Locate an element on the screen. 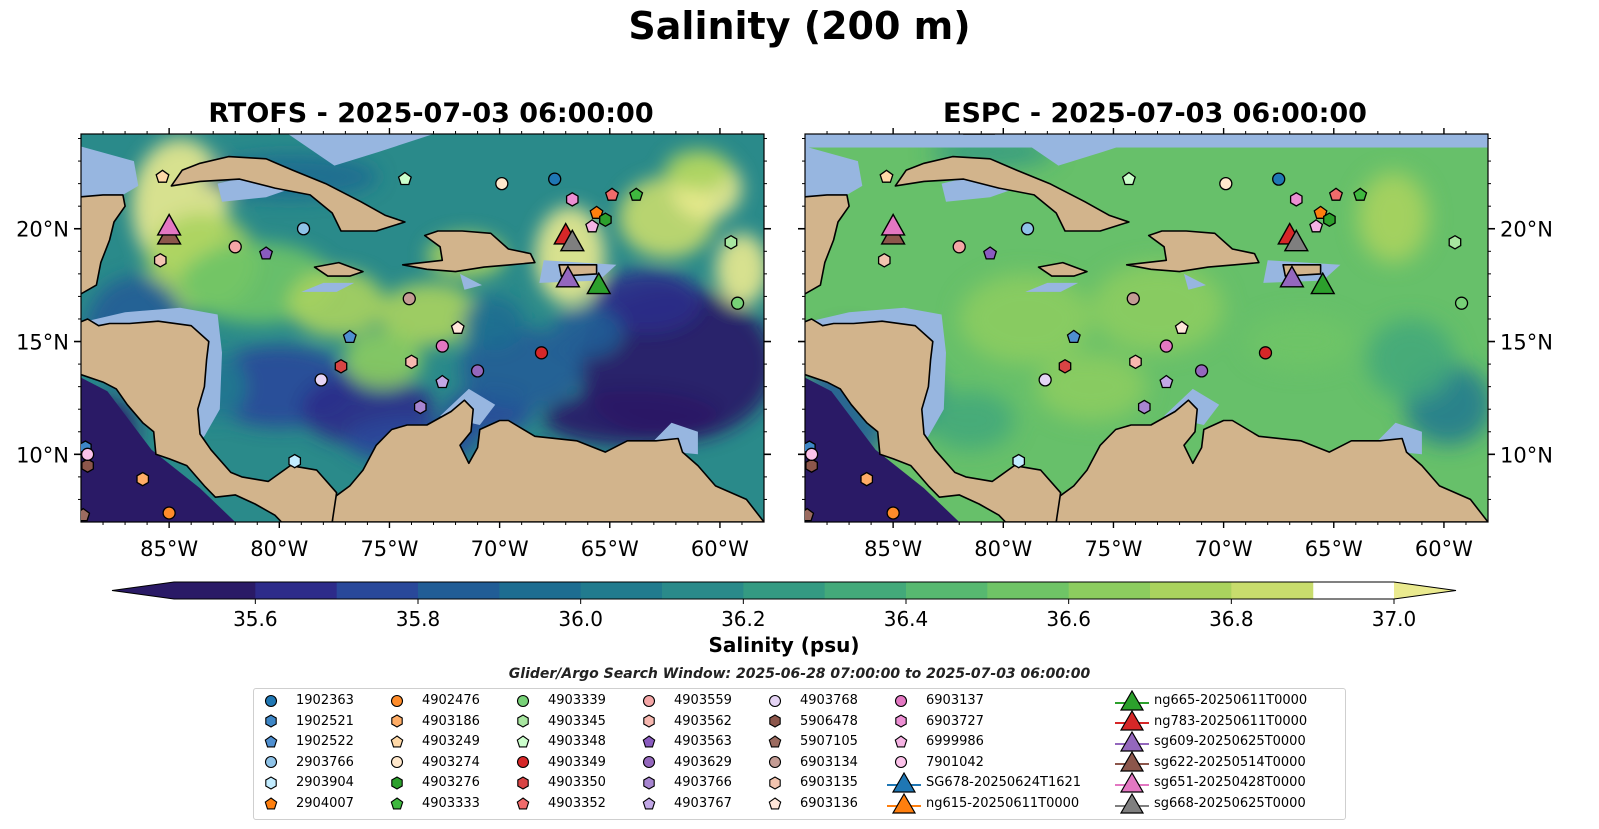  legend-item-6903137: 6903137 is located at coordinates (938, 700).